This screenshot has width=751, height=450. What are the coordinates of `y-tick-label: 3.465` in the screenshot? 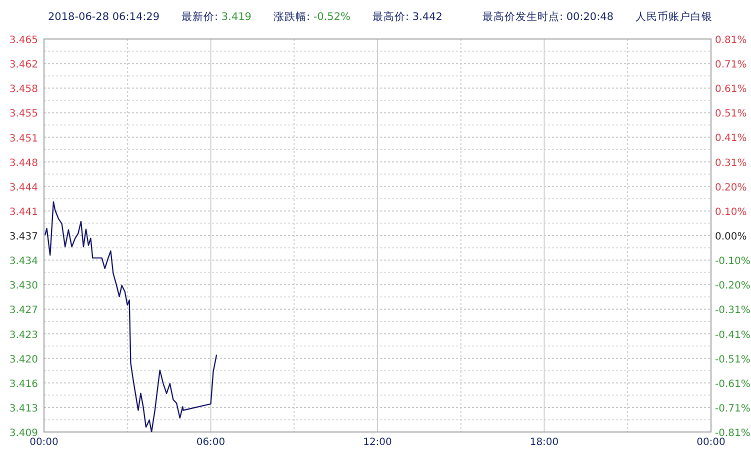 It's located at (23, 40).